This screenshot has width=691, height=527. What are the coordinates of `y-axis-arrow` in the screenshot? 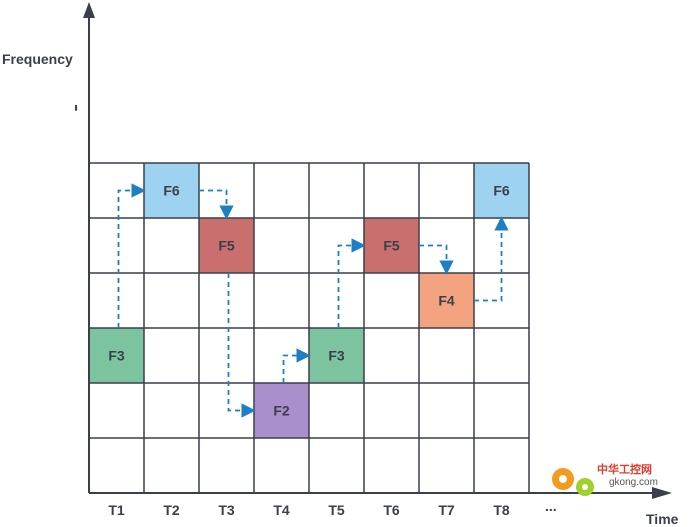 It's located at (89, 10).